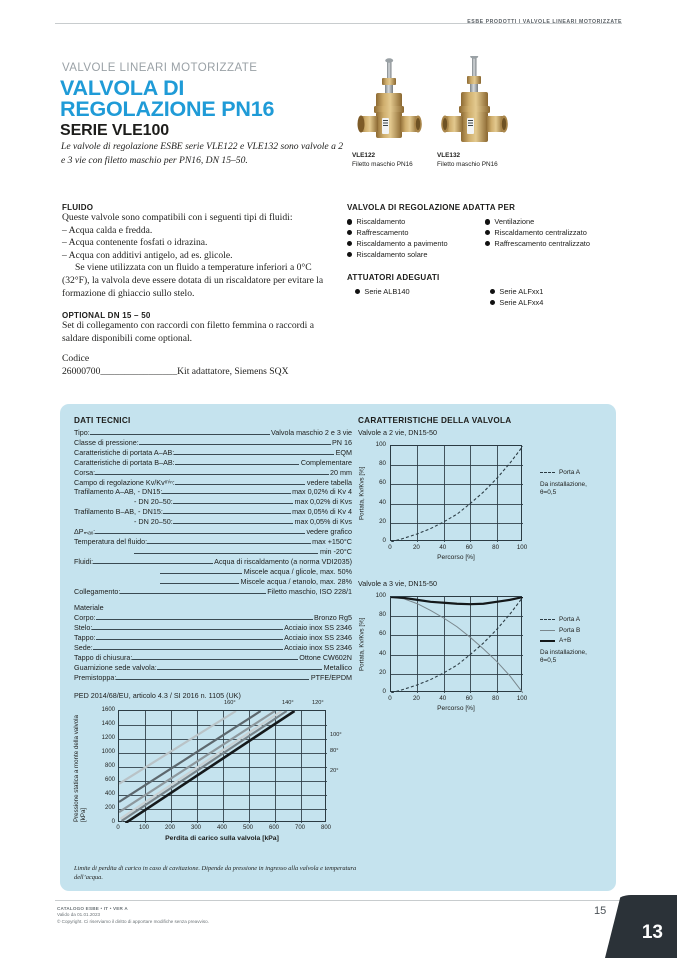  I want to click on spec-label: Classe di pressione:, so click(106, 442).